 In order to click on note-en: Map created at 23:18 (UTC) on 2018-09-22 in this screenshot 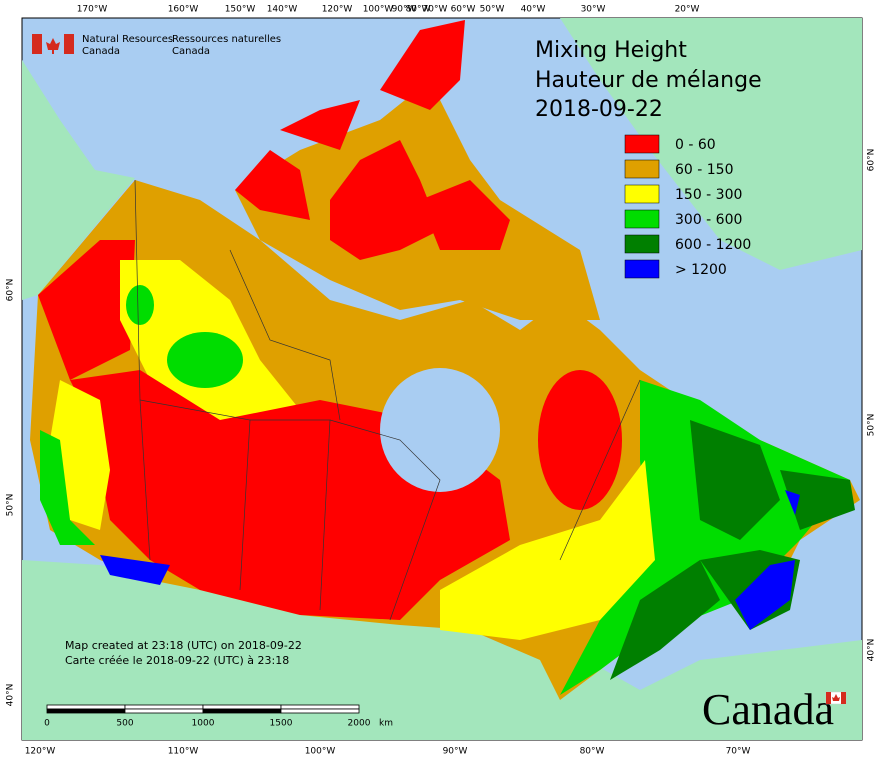, I will do `click(183, 645)`.